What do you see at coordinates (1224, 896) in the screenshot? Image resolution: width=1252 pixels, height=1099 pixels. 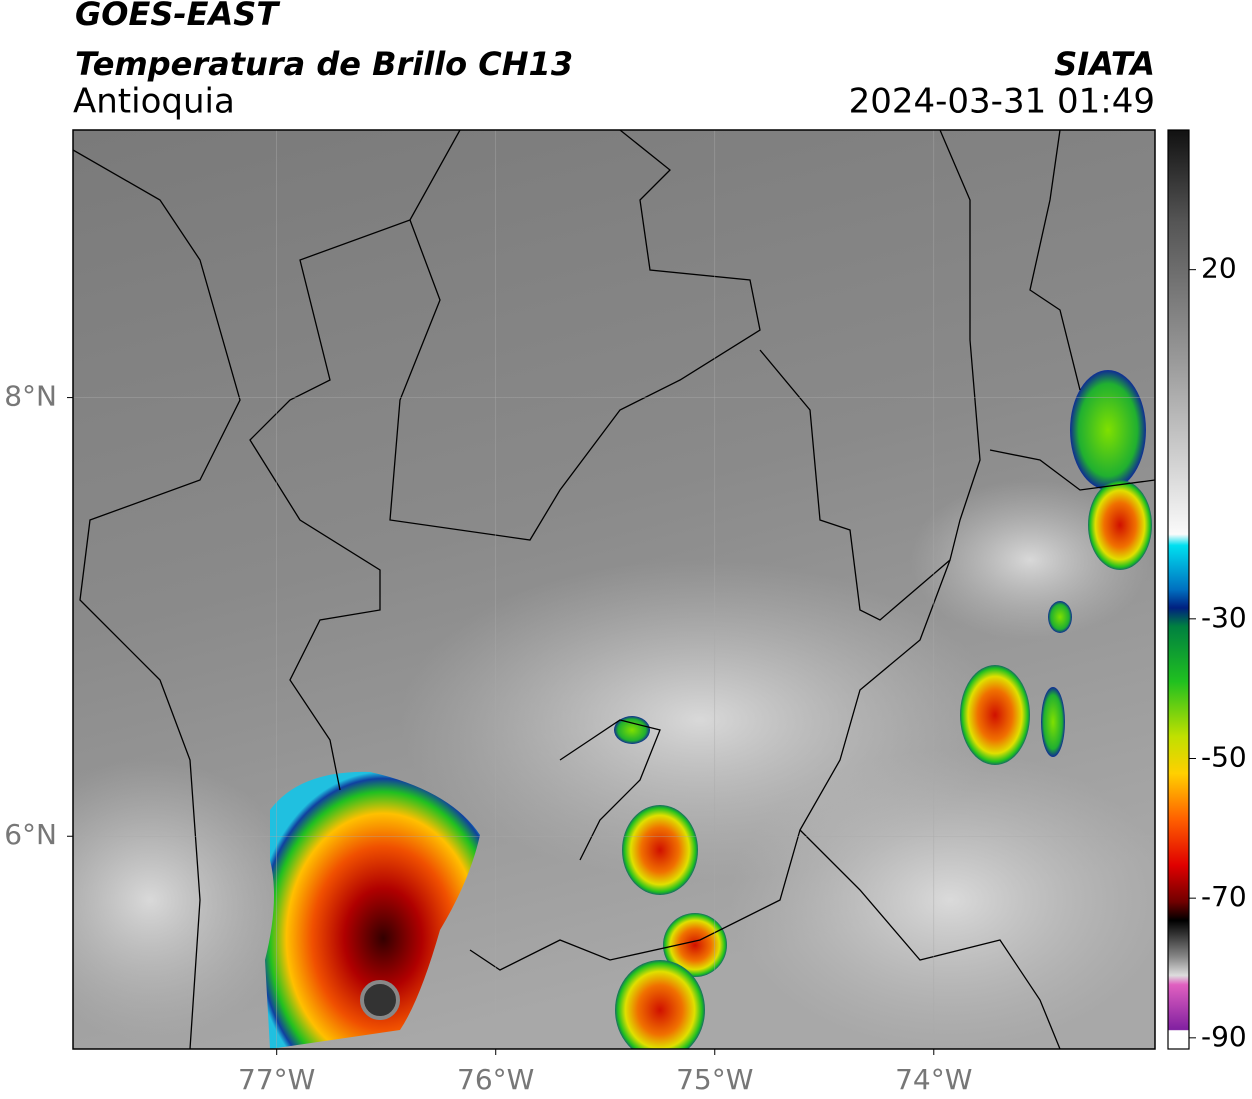 I see `colorbar-tick-label: -70` at bounding box center [1224, 896].